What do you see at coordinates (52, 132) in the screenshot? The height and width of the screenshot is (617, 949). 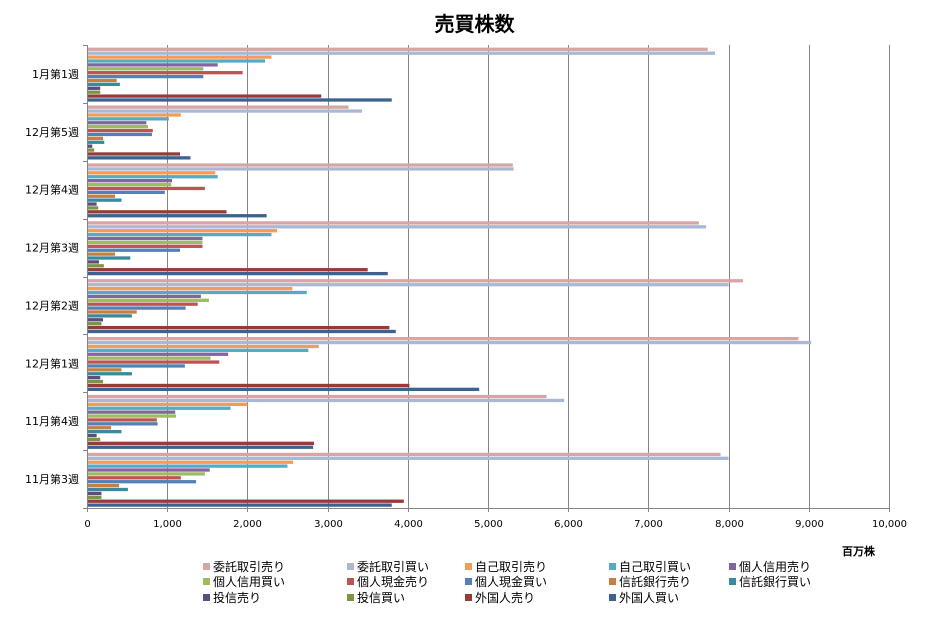 I see `category-label: 12月第5週` at bounding box center [52, 132].